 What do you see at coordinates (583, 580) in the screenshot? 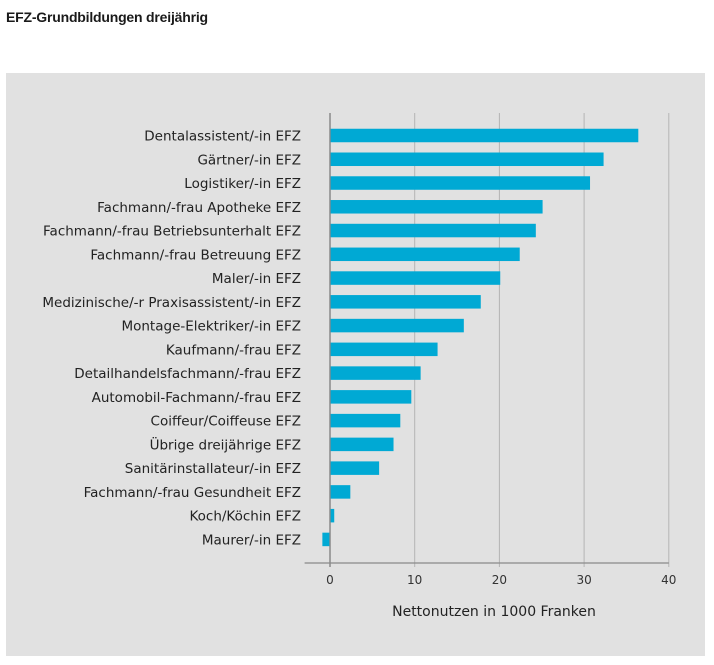
I see `x-tick-label: 30` at bounding box center [583, 580].